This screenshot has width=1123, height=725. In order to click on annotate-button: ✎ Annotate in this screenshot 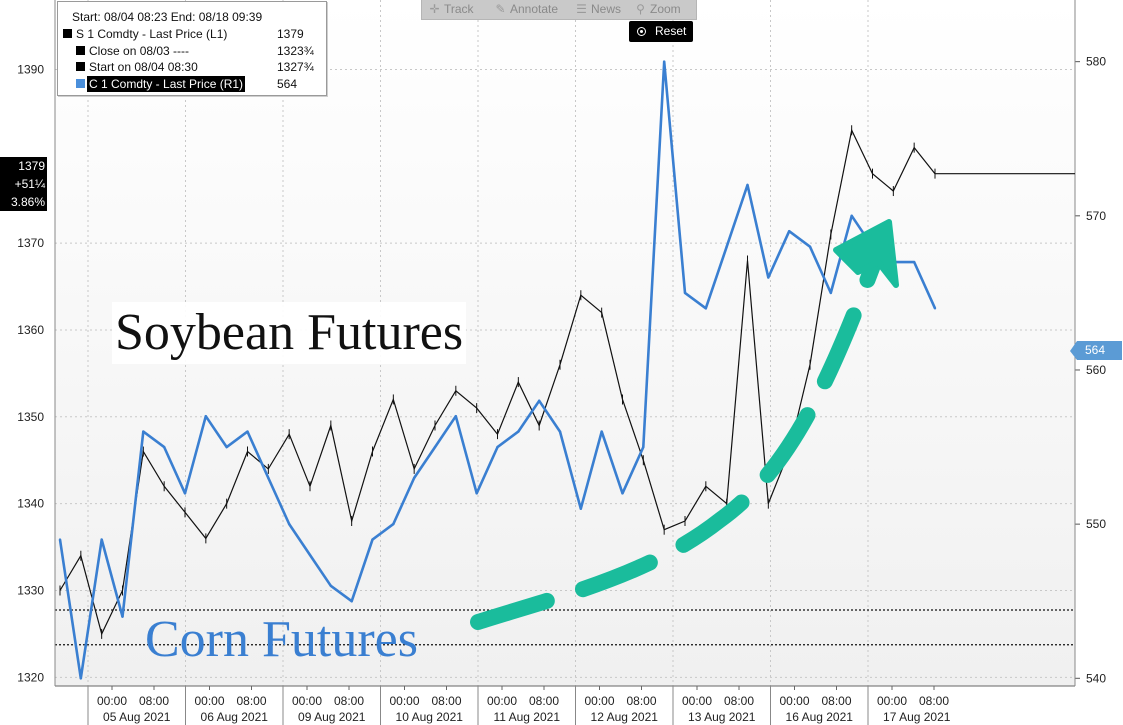, I will do `click(526, 9)`.